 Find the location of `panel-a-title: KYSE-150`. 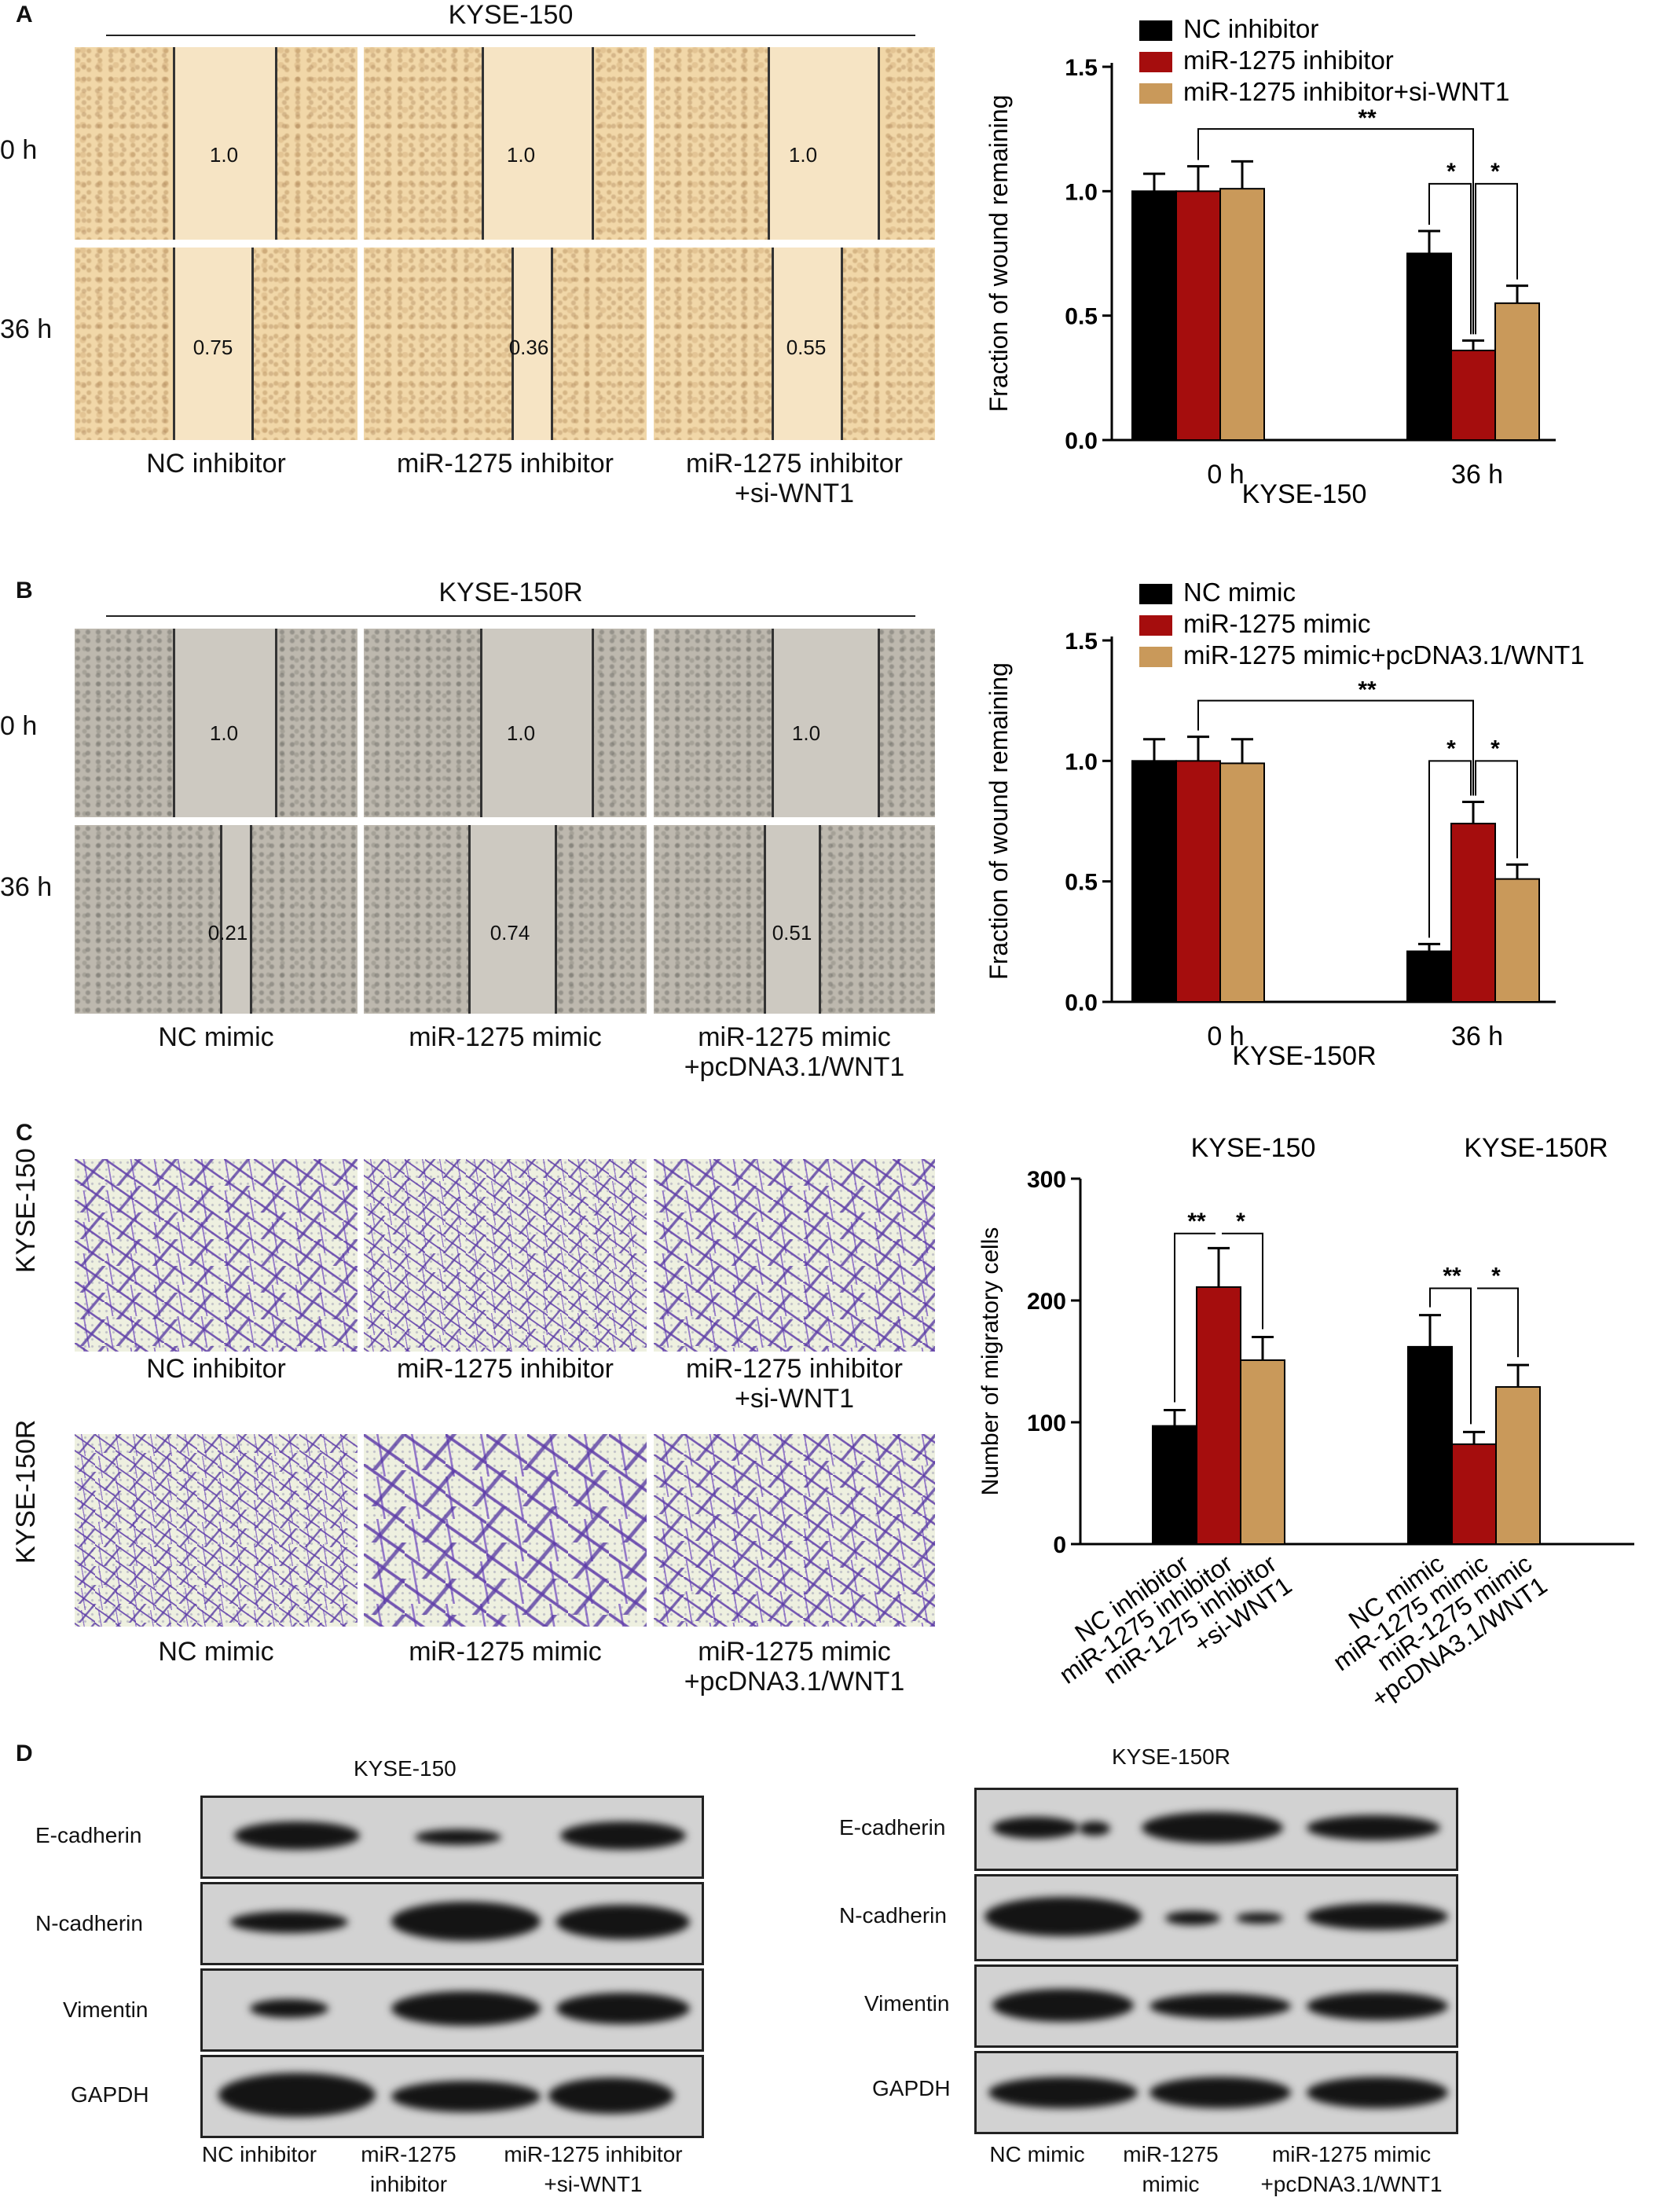

panel-a-title: KYSE-150 is located at coordinates (510, 15).